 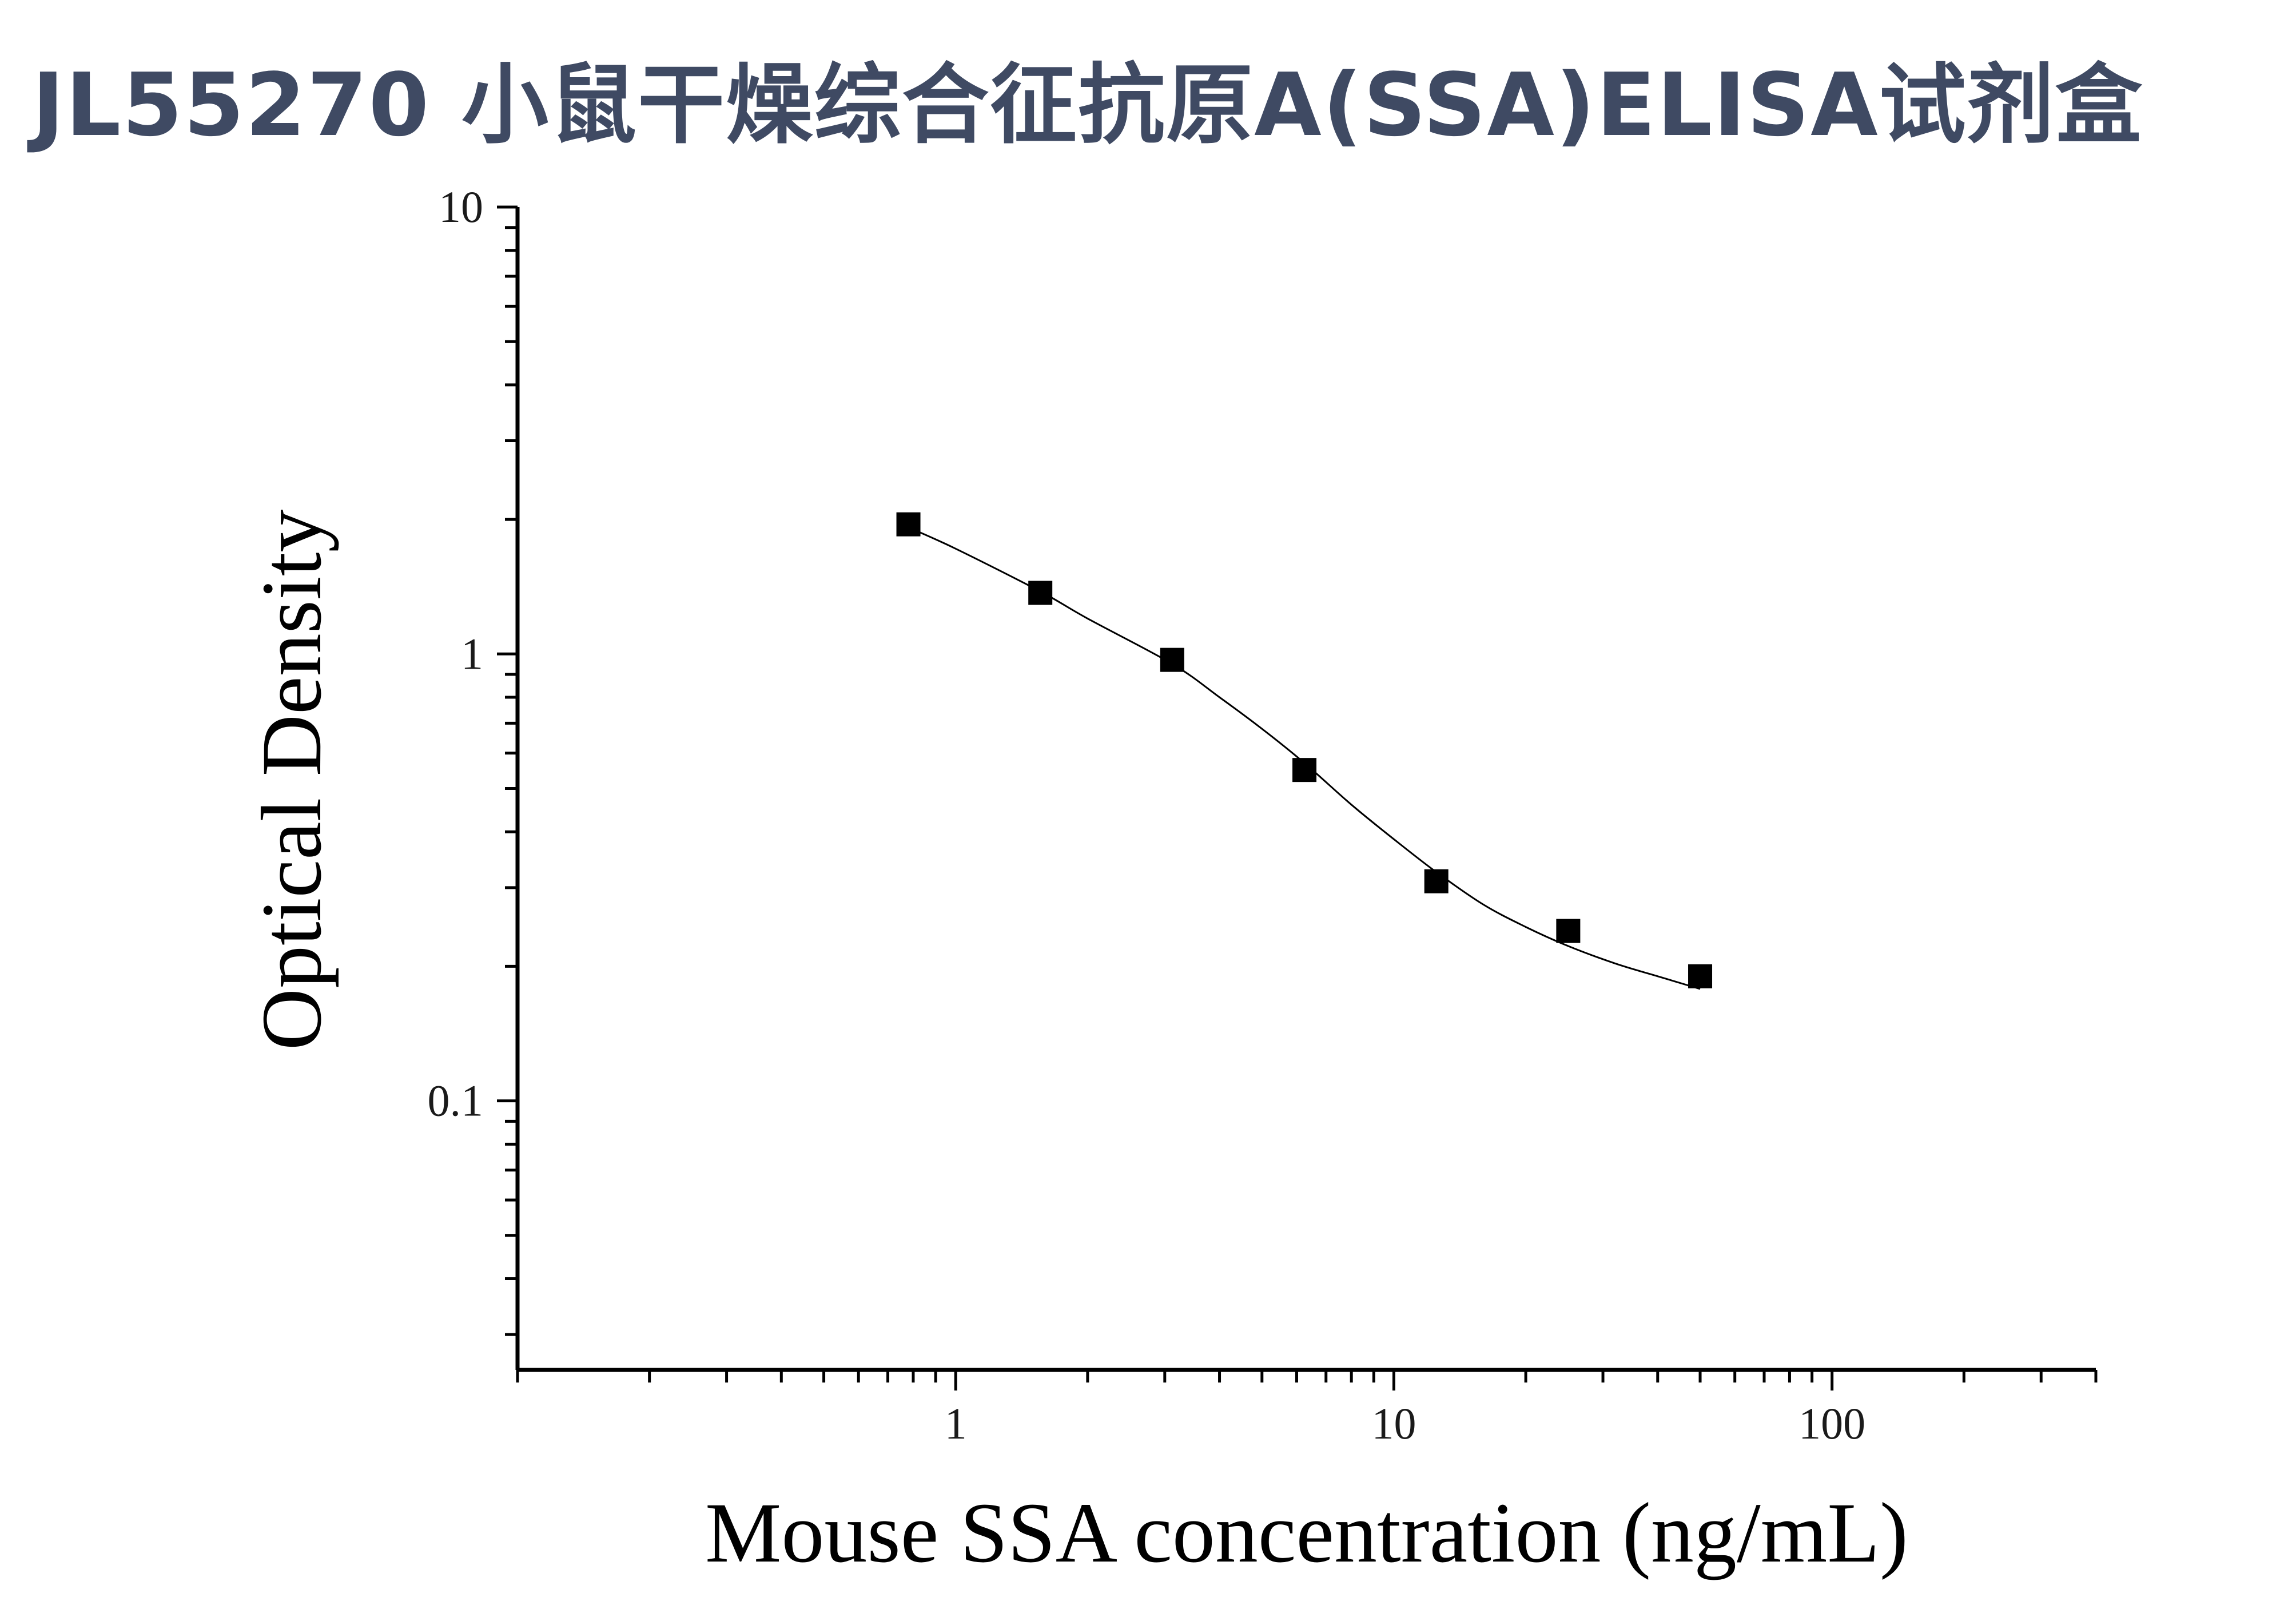 What do you see at coordinates (1087, 105) in the screenshot?
I see `page-title: JL55270 小鼠干燥综合征抗原A(SSA)ELISA试剂盒` at bounding box center [1087, 105].